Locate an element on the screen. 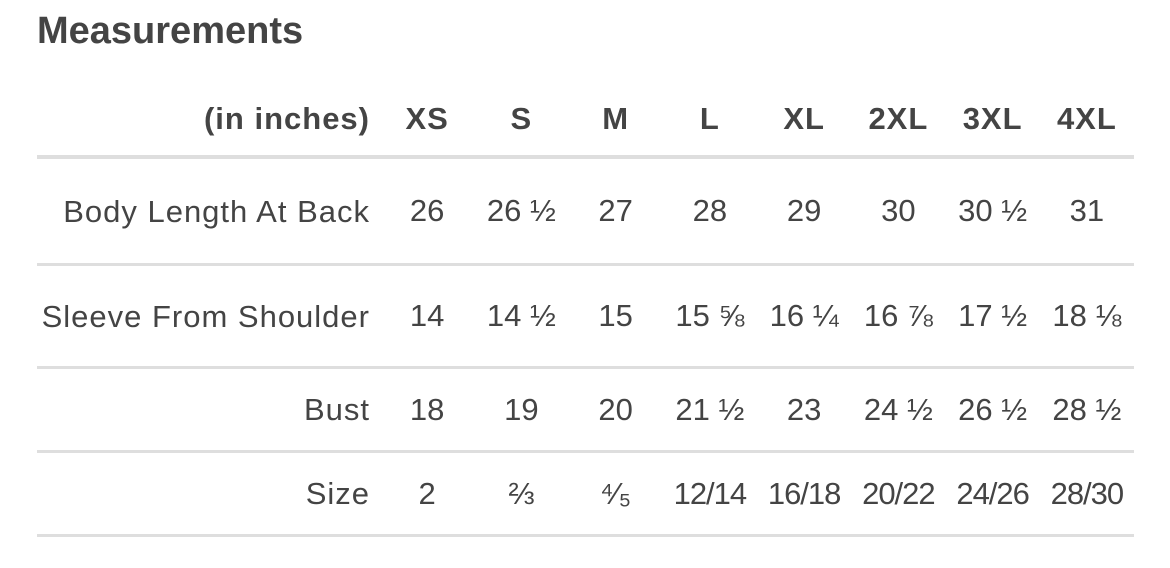  measurement-cell: 16 ⅞ is located at coordinates (898, 316).